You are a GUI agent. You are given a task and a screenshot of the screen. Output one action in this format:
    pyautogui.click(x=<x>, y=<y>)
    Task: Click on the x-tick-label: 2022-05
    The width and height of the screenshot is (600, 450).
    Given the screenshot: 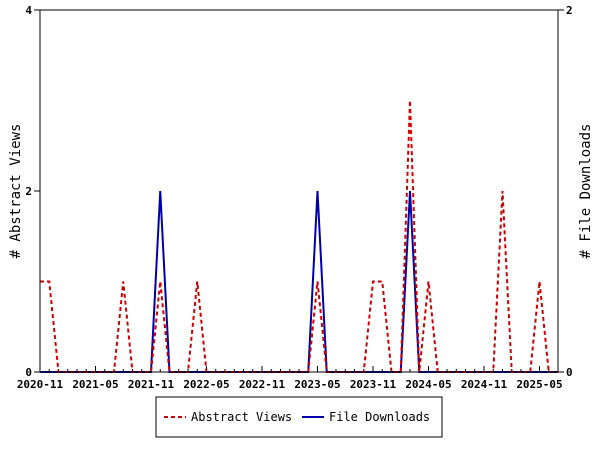 What is the action you would take?
    pyautogui.click(x=206, y=384)
    